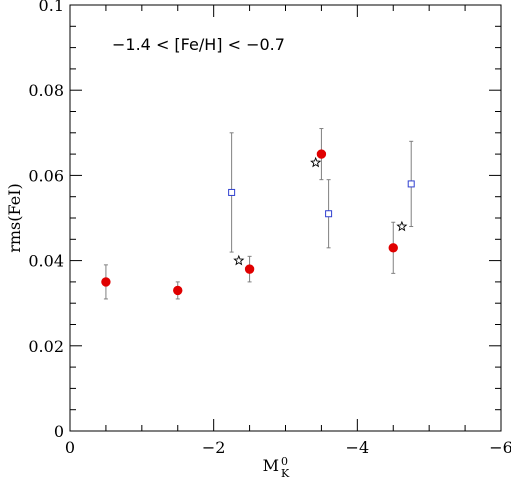  What do you see at coordinates (70, 447) in the screenshot?
I see `x-tick-label: 0` at bounding box center [70, 447].